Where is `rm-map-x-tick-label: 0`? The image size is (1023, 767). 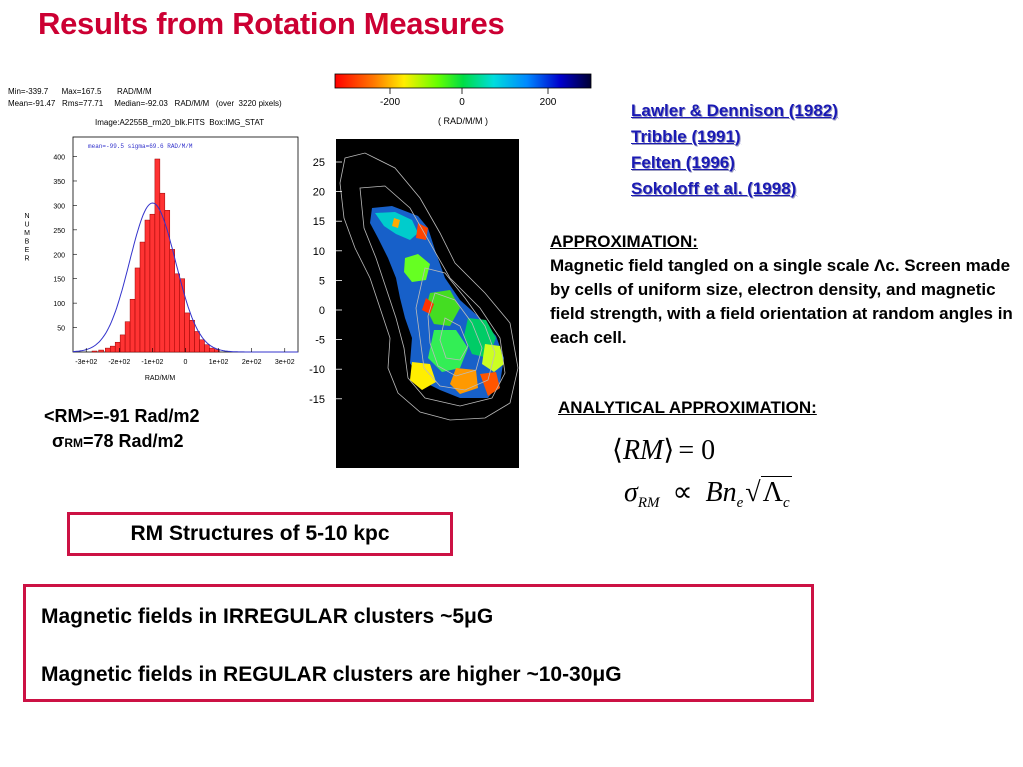 rm-map-x-tick-label: 0 is located at coordinates (446, 425).